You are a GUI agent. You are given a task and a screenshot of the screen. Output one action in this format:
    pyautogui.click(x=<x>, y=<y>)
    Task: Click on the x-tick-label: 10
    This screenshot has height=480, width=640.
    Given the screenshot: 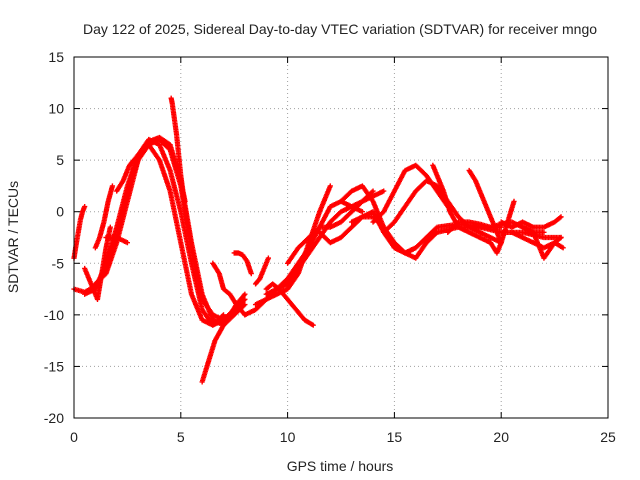 What is the action you would take?
    pyautogui.click(x=288, y=437)
    